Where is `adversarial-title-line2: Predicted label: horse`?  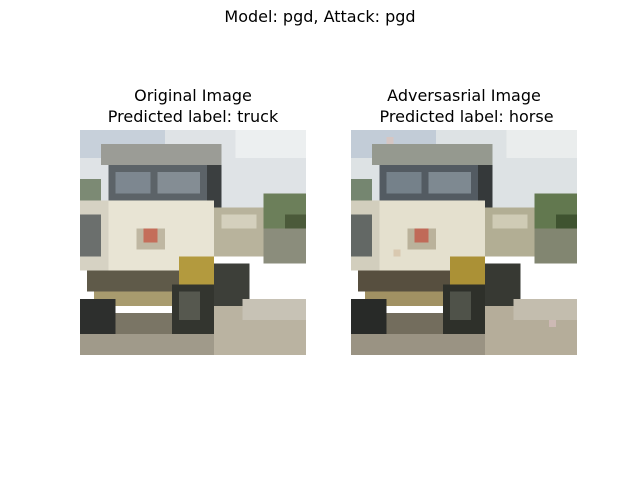
adversarial-title-line2: Predicted label: horse is located at coordinates (464, 116).